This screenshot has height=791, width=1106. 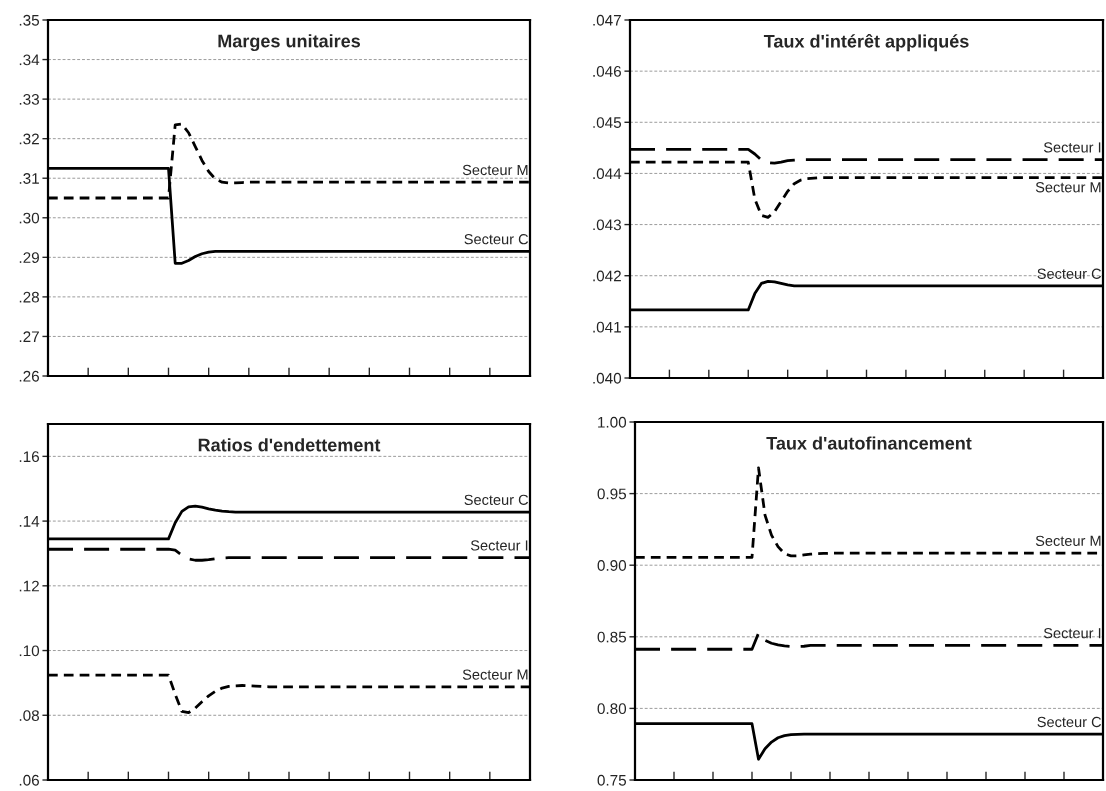 What do you see at coordinates (29, 457) in the screenshot?
I see `y-tick-label: .16` at bounding box center [29, 457].